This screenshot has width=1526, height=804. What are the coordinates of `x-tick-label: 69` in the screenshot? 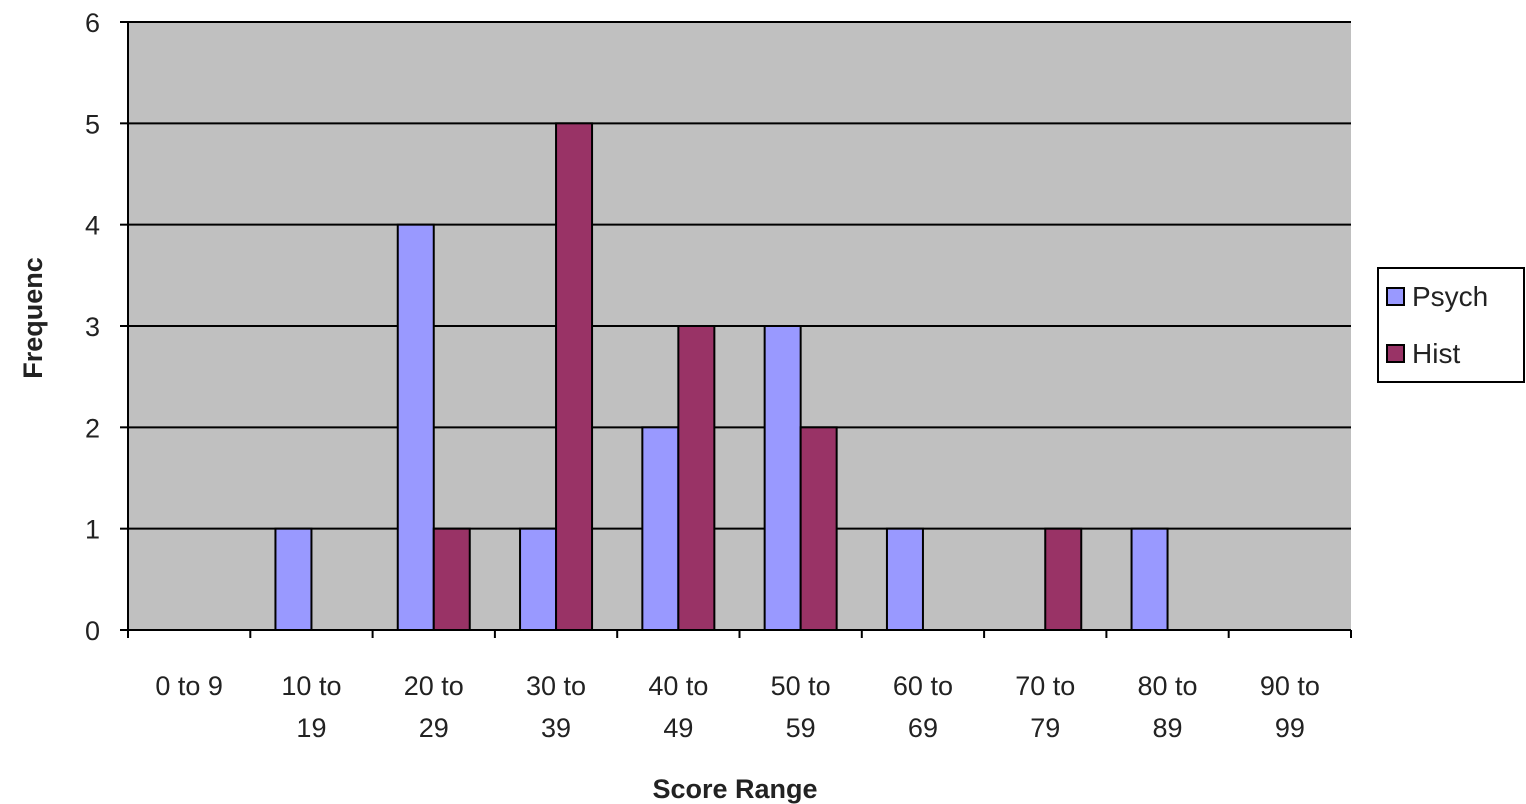 It's located at (923, 728).